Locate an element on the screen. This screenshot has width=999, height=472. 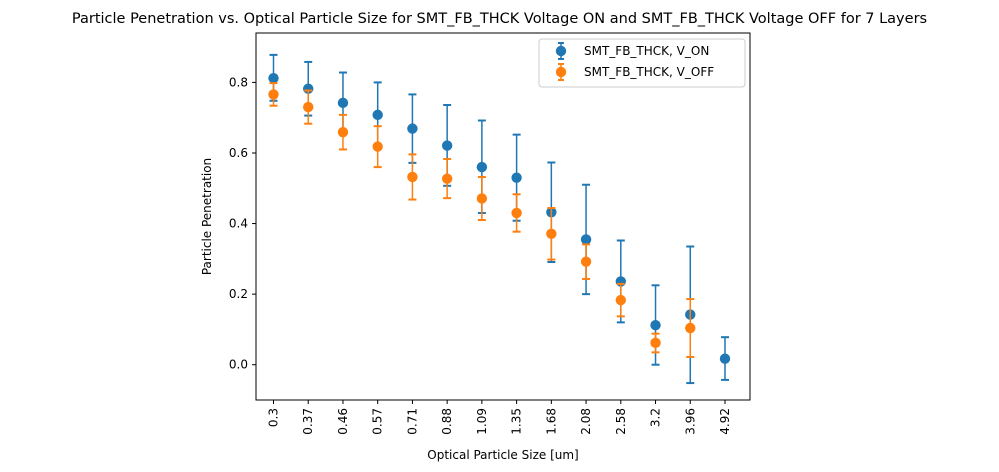
legend-label-1: SMT_FB_THCK, V_OFF is located at coordinates (649, 72).